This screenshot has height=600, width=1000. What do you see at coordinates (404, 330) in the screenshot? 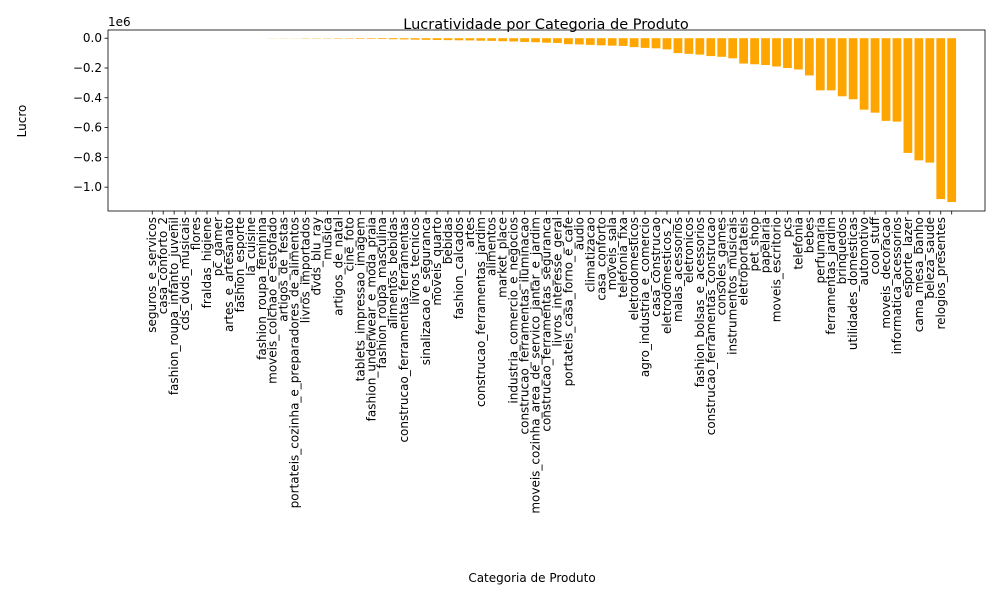
I see `x-tick-label: construcao_ferramentas_ferramentas` at bounding box center [404, 330].